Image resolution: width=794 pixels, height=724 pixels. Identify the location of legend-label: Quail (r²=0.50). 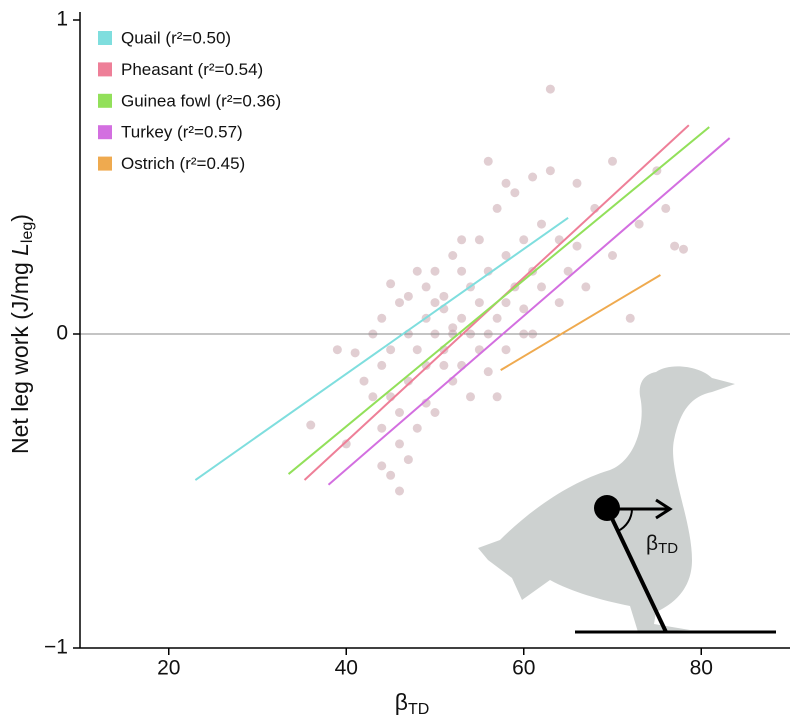
(176, 37).